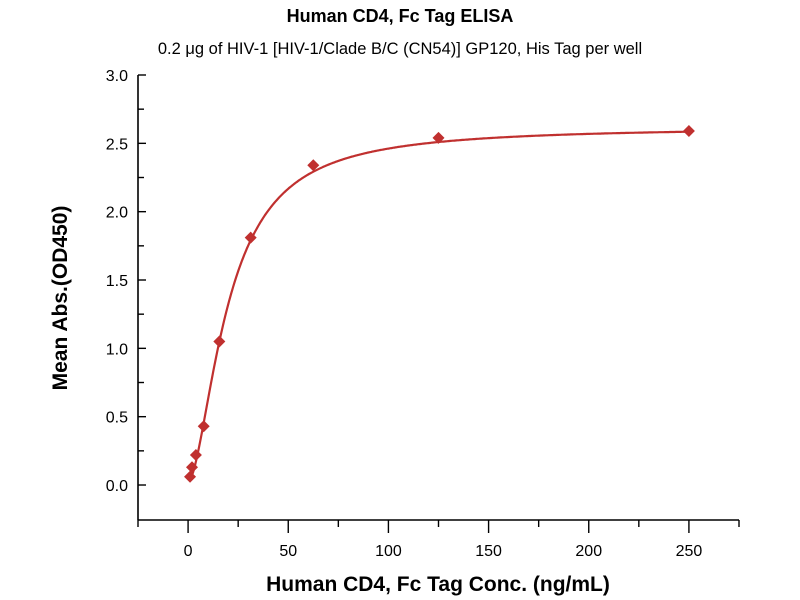 The height and width of the screenshot is (600, 800). I want to click on y-tick-label: 0.0, so click(117, 486).